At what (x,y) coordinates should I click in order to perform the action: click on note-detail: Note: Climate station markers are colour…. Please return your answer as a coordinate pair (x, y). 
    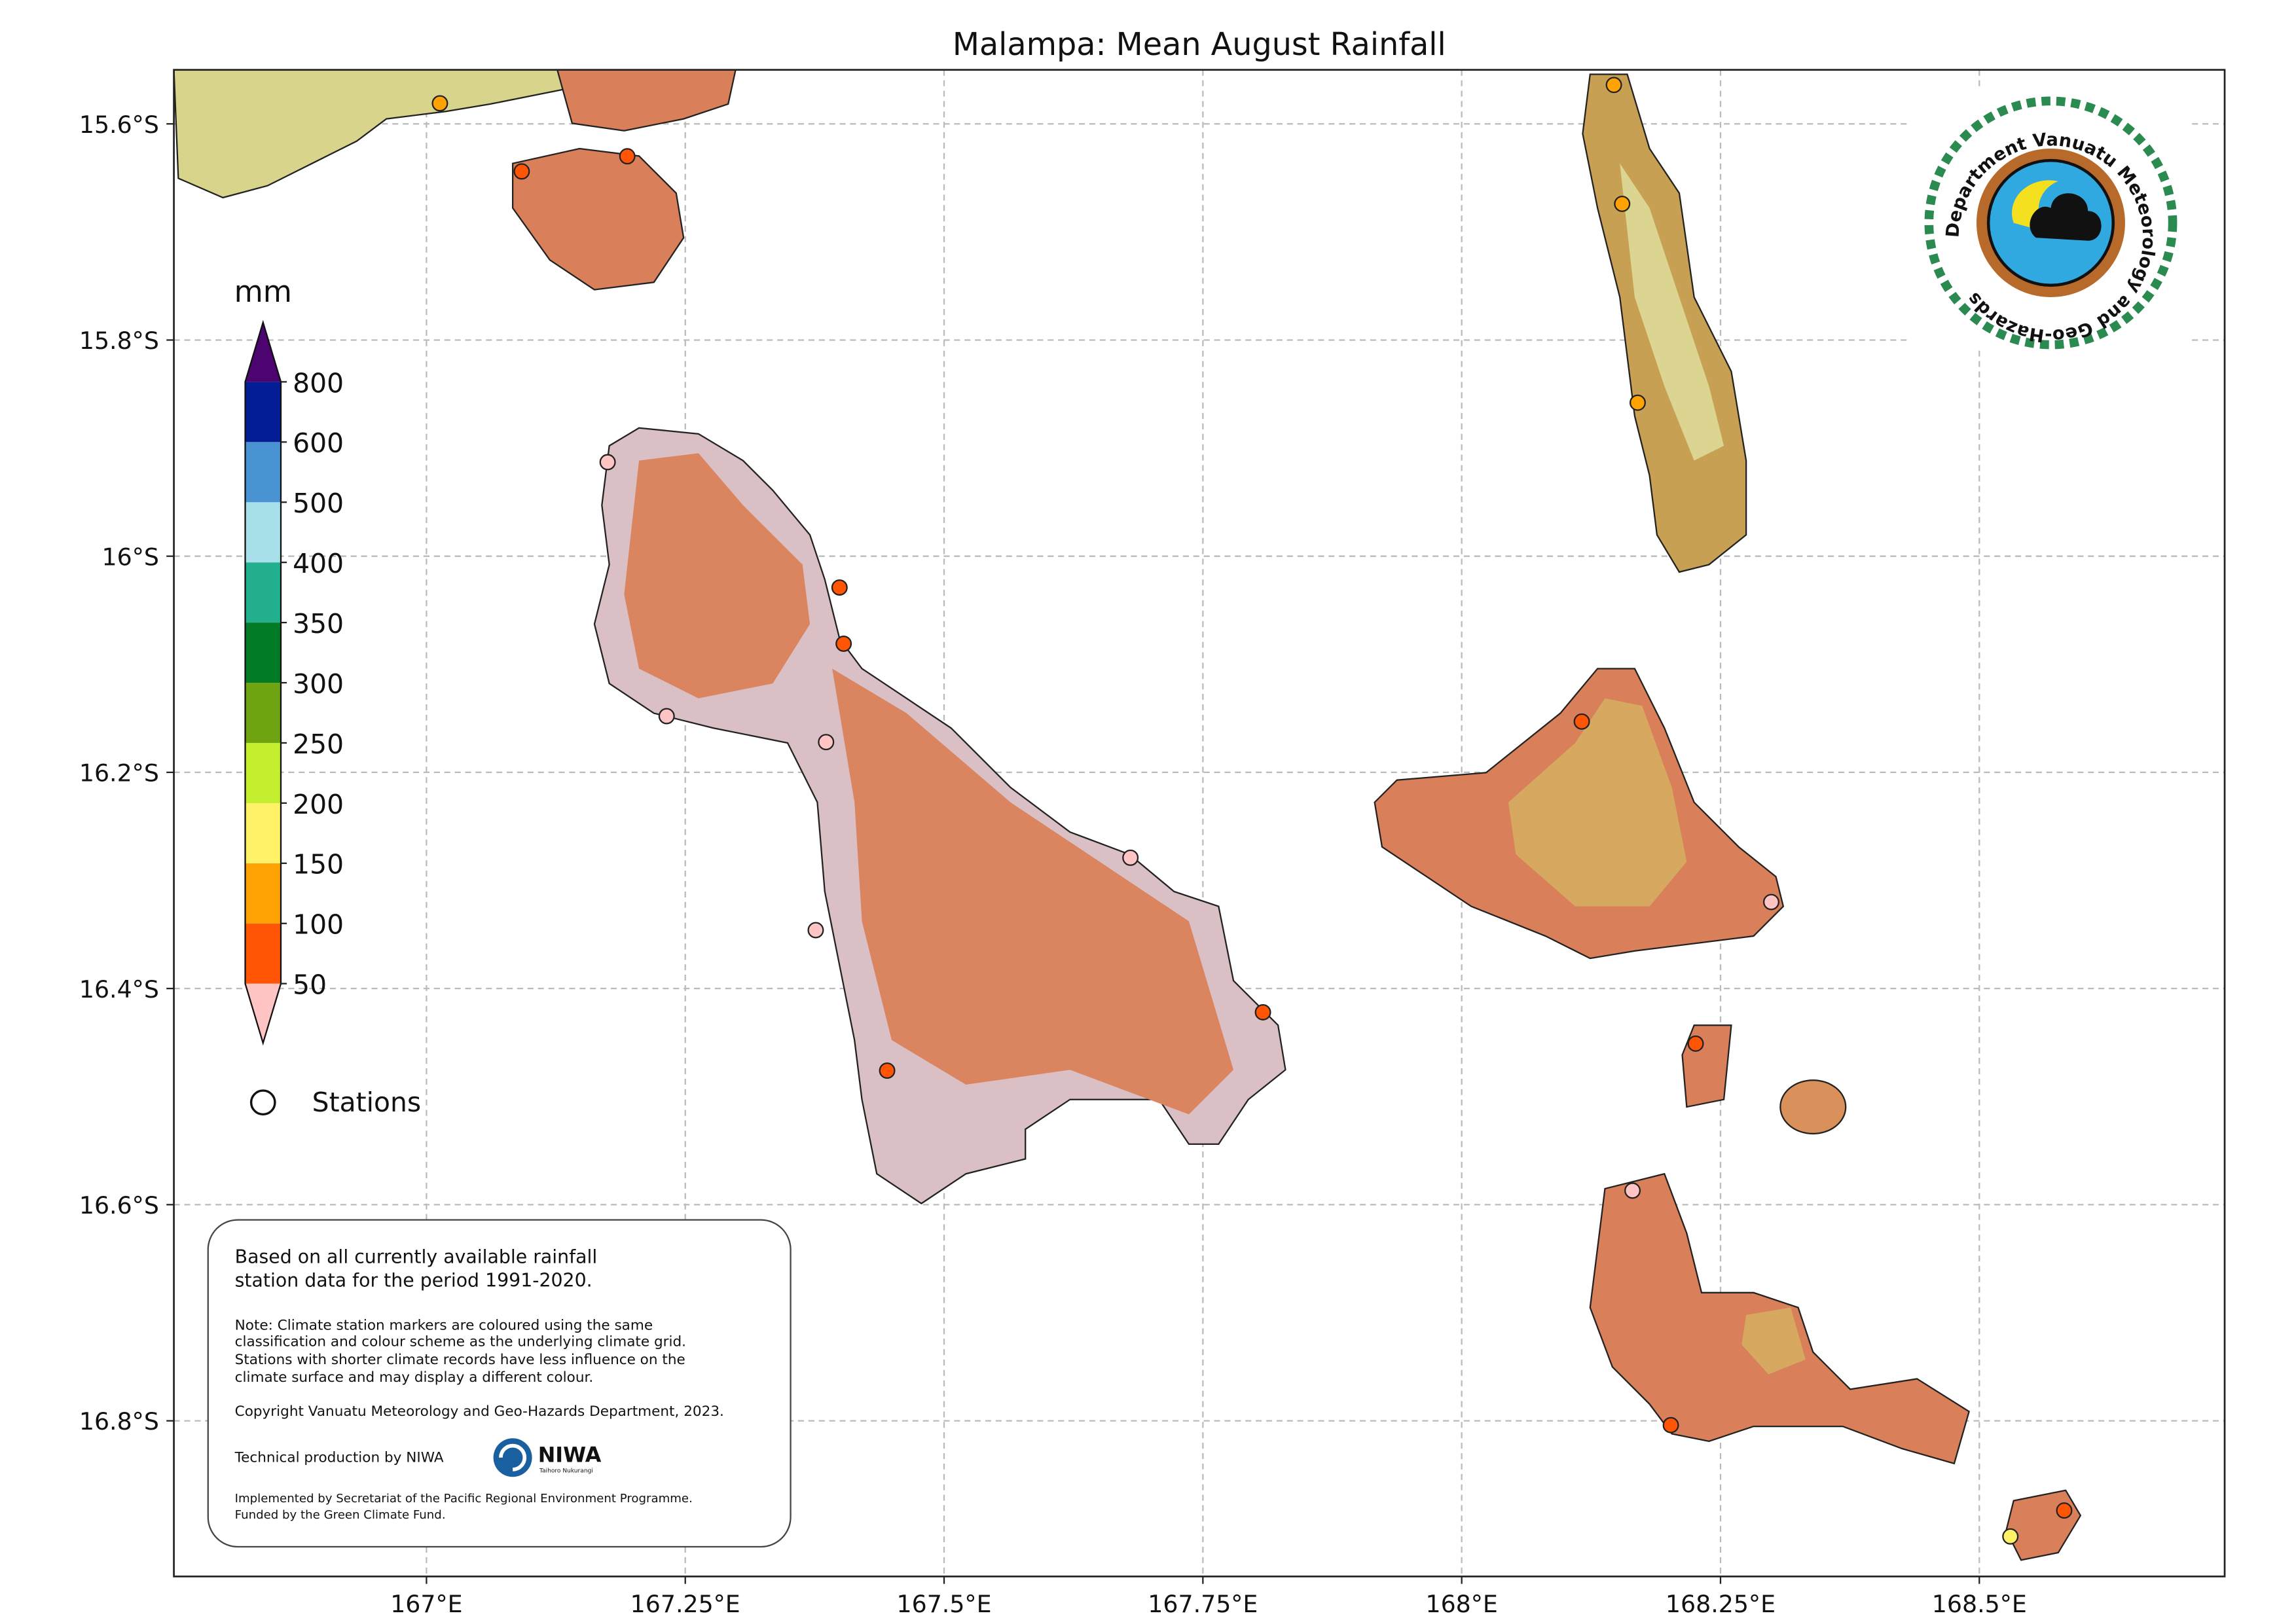
    Looking at the image, I should click on (444, 1326).